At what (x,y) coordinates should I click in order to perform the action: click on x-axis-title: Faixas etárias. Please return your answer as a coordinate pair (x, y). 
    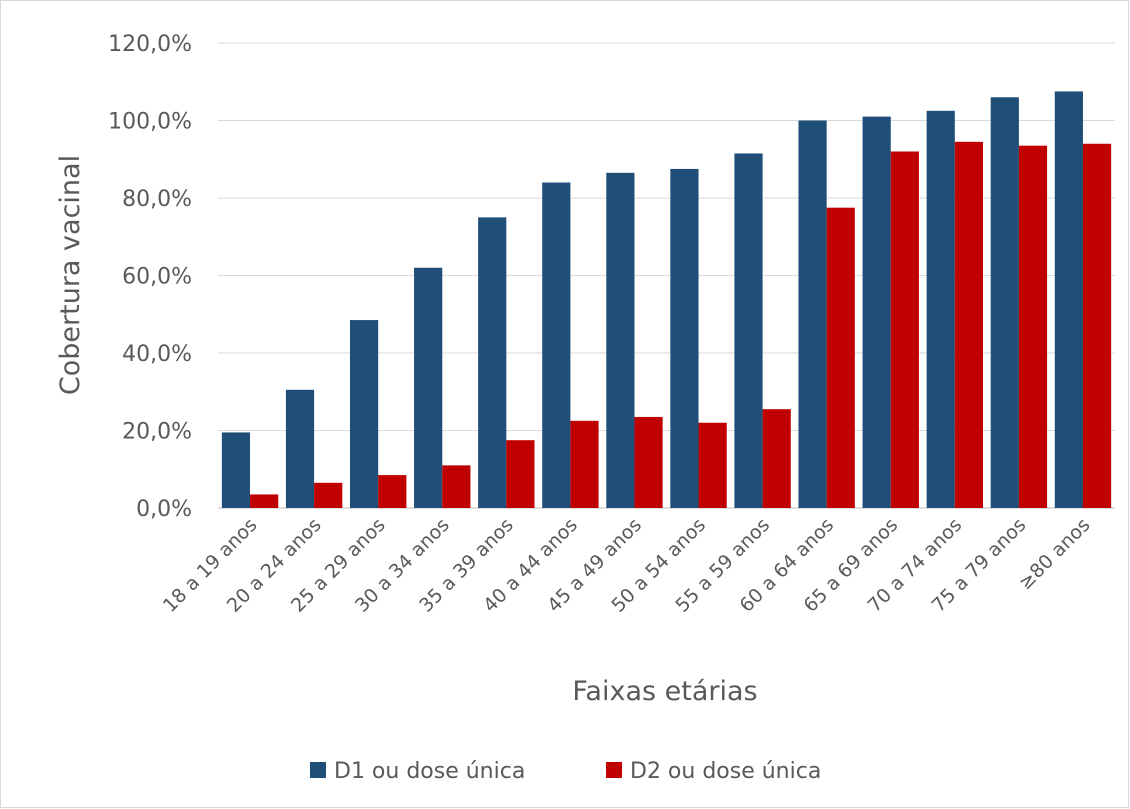
    Looking at the image, I should click on (664, 691).